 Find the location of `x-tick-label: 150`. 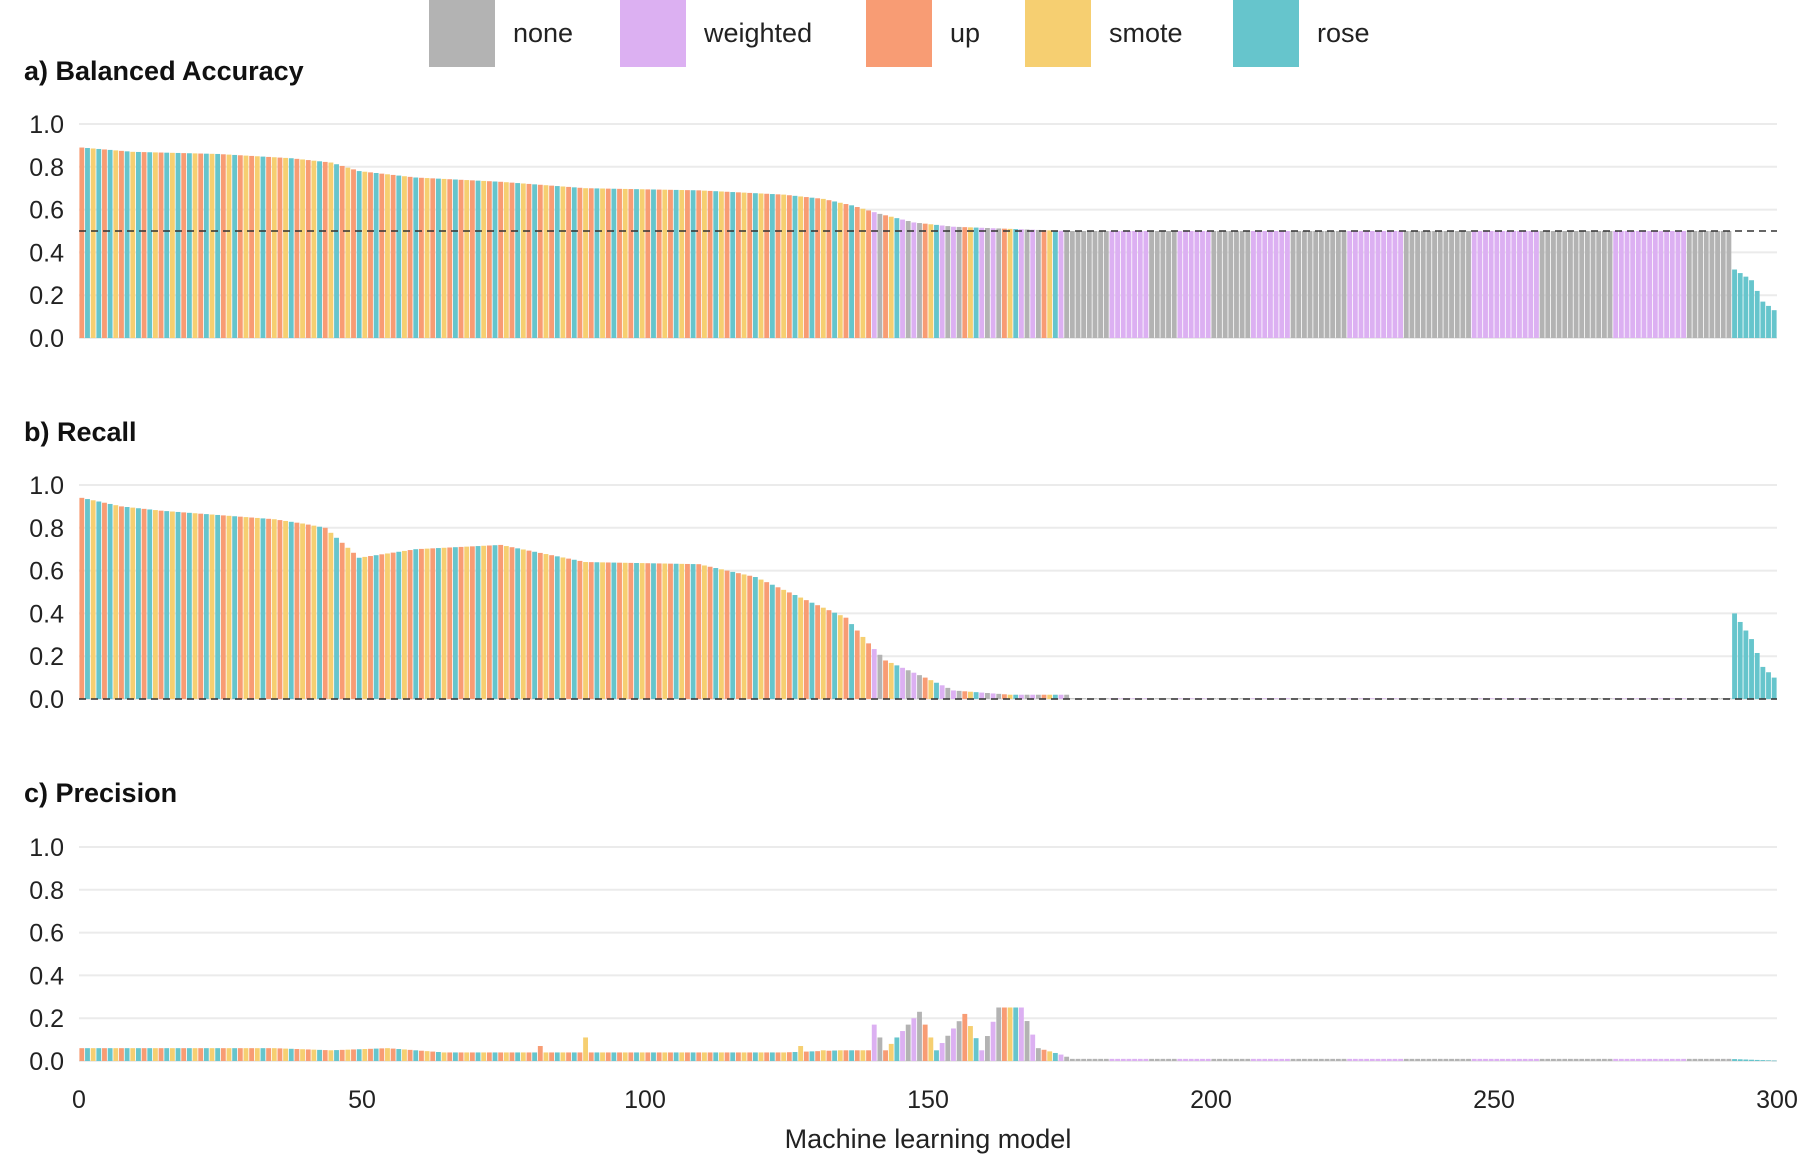

x-tick-label: 150 is located at coordinates (928, 1100).